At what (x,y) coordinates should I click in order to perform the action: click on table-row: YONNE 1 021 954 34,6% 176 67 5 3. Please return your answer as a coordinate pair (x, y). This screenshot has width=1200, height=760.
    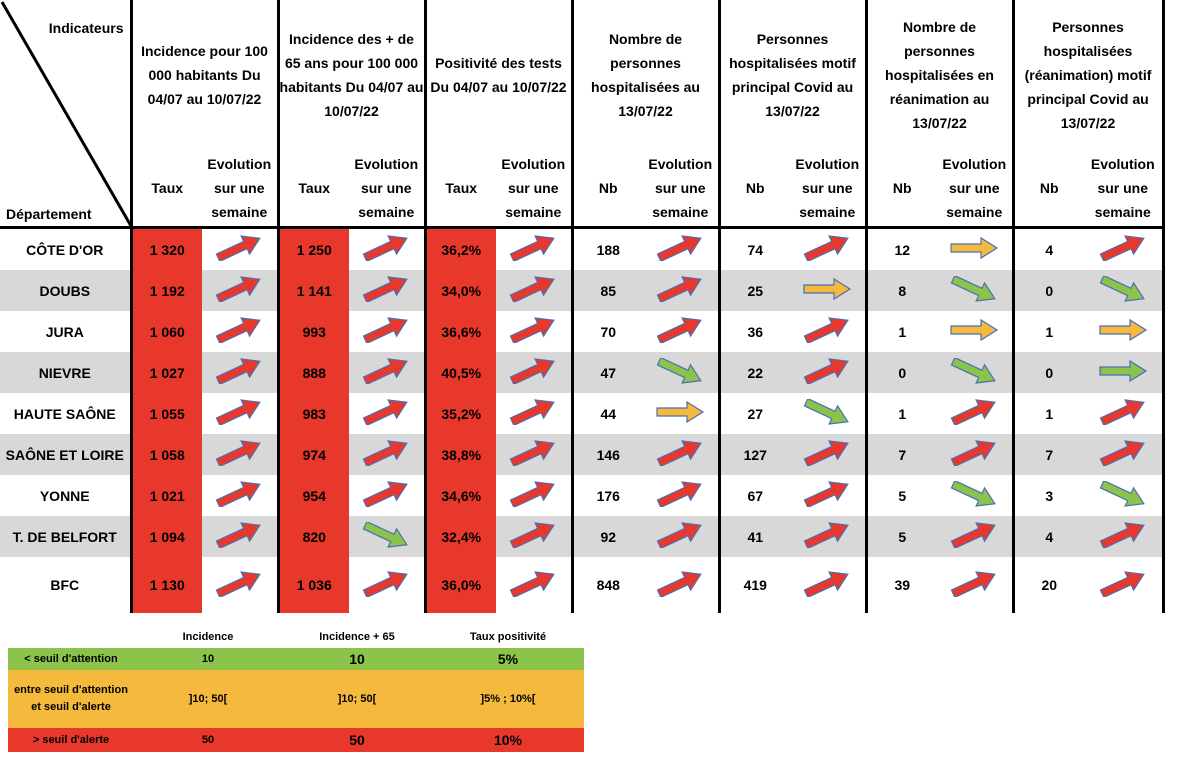
    Looking at the image, I should click on (582, 495).